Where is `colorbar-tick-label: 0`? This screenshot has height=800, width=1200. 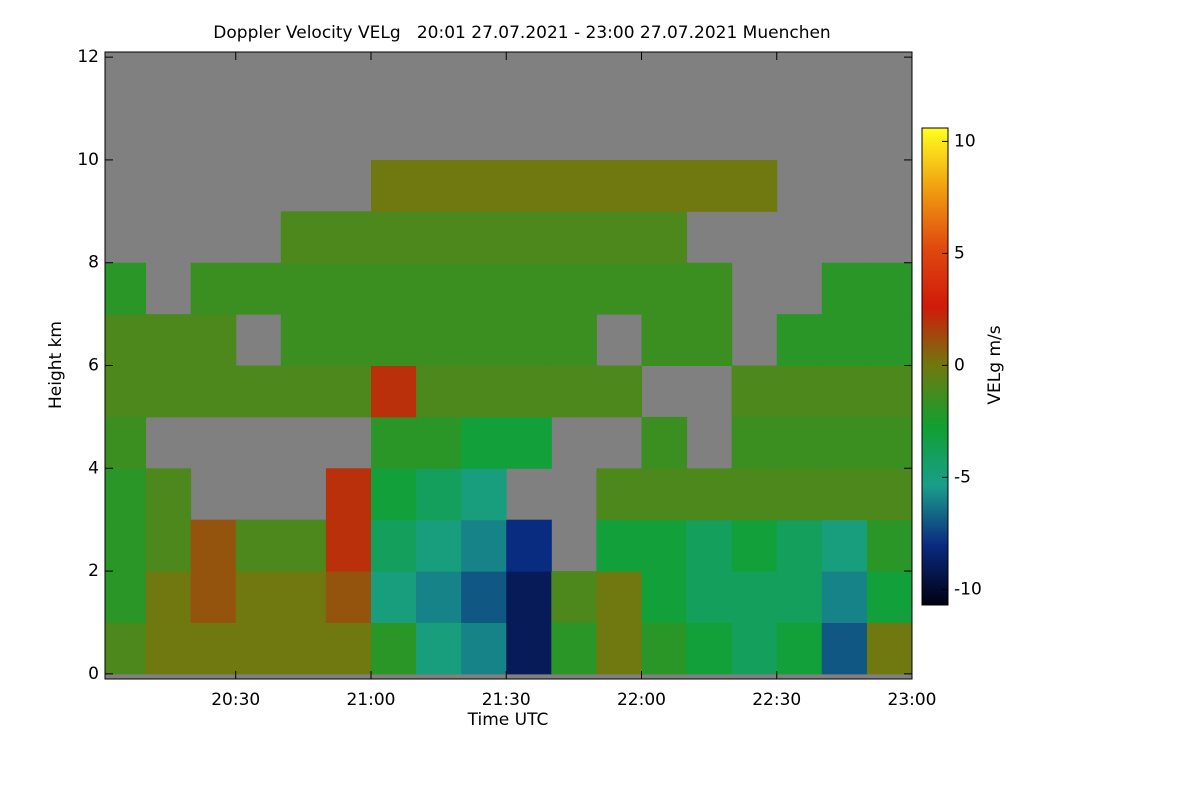 colorbar-tick-label: 0 is located at coordinates (959, 365).